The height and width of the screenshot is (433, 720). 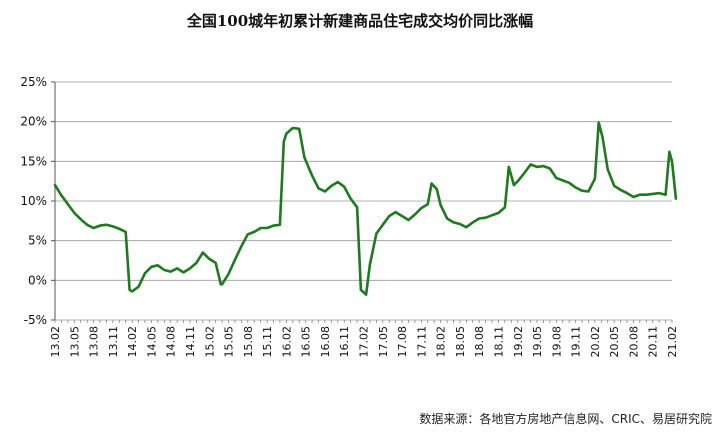 I want to click on chart-title: 全国100城年初累计新建商品住宅成交均价同比涨幅, so click(x=360, y=21).